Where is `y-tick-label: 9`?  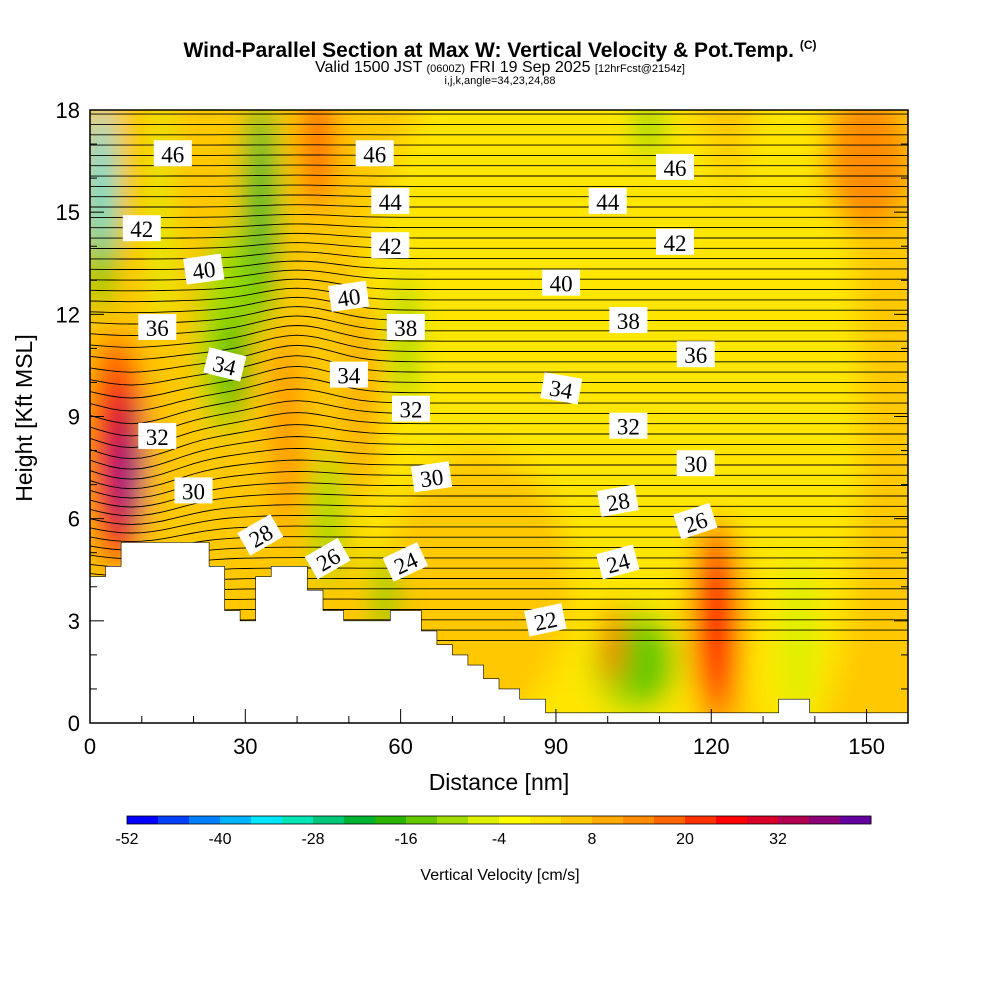
y-tick-label: 9 is located at coordinates (74, 417).